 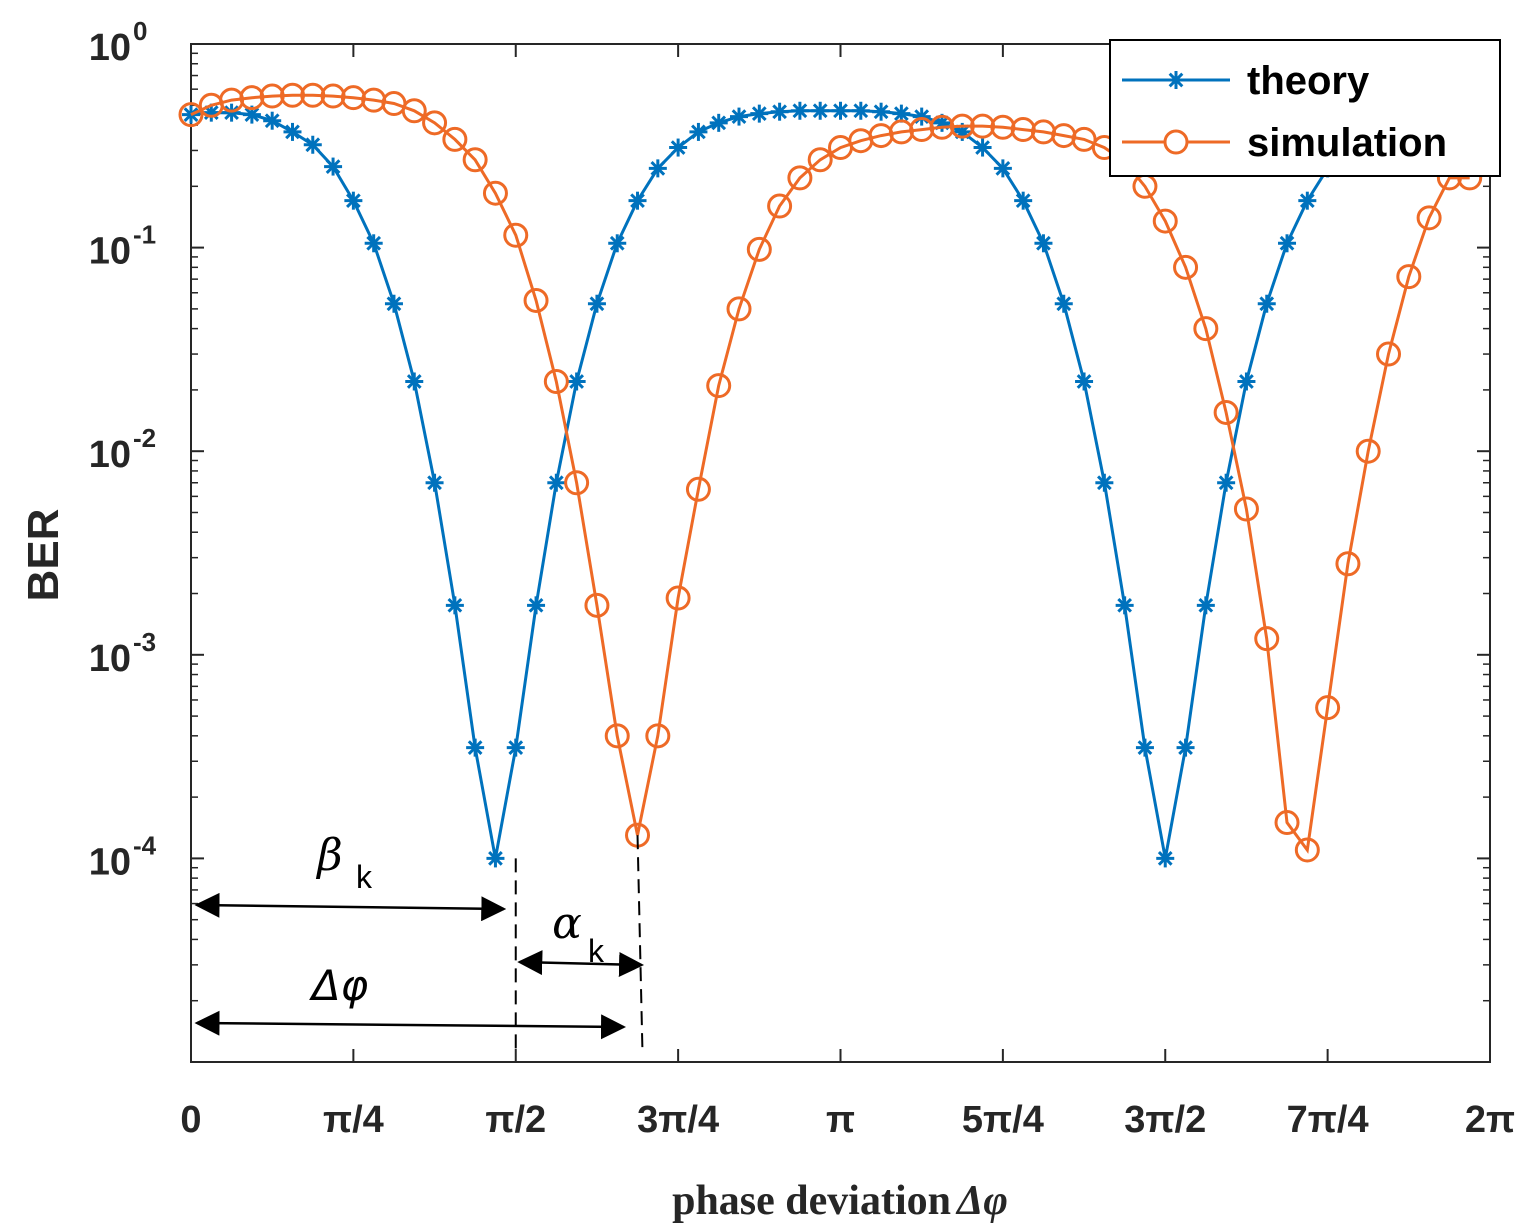 I want to click on y-tick-exponent: -3, so click(x=144, y=642).